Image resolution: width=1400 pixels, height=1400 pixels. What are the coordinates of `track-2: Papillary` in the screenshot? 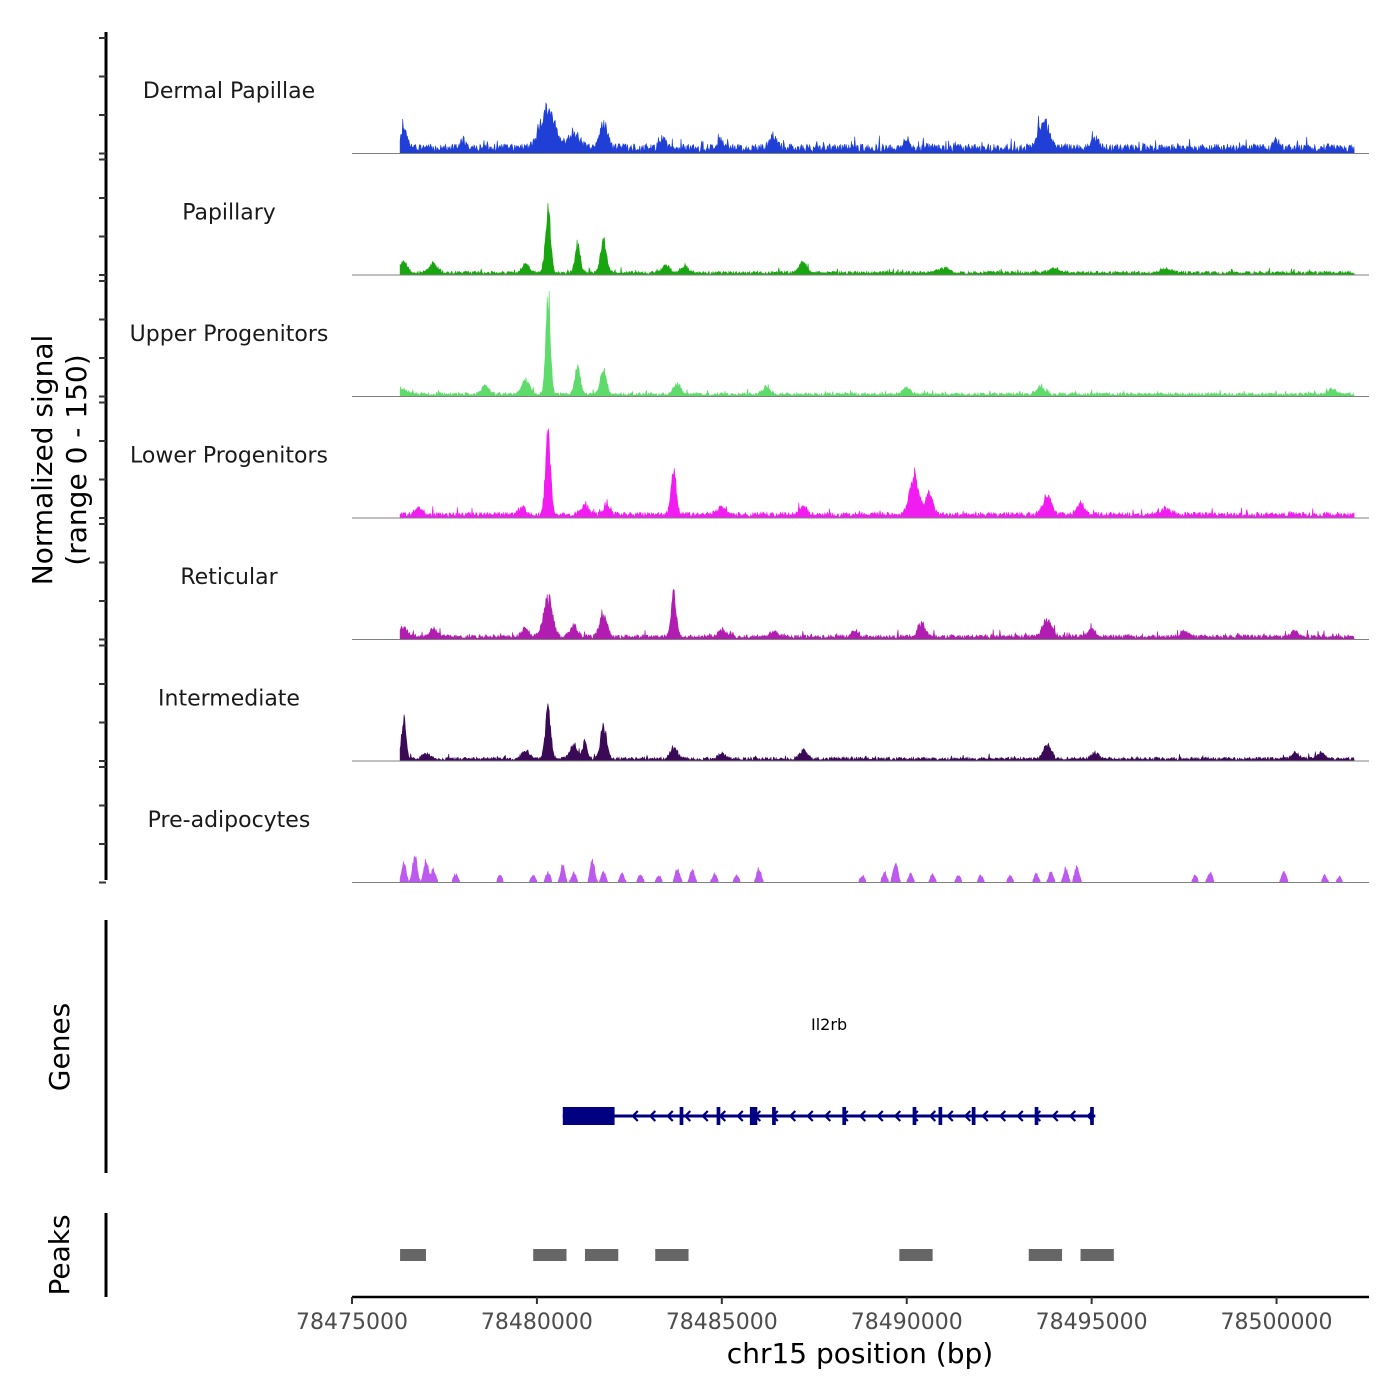 It's located at (775, 238).